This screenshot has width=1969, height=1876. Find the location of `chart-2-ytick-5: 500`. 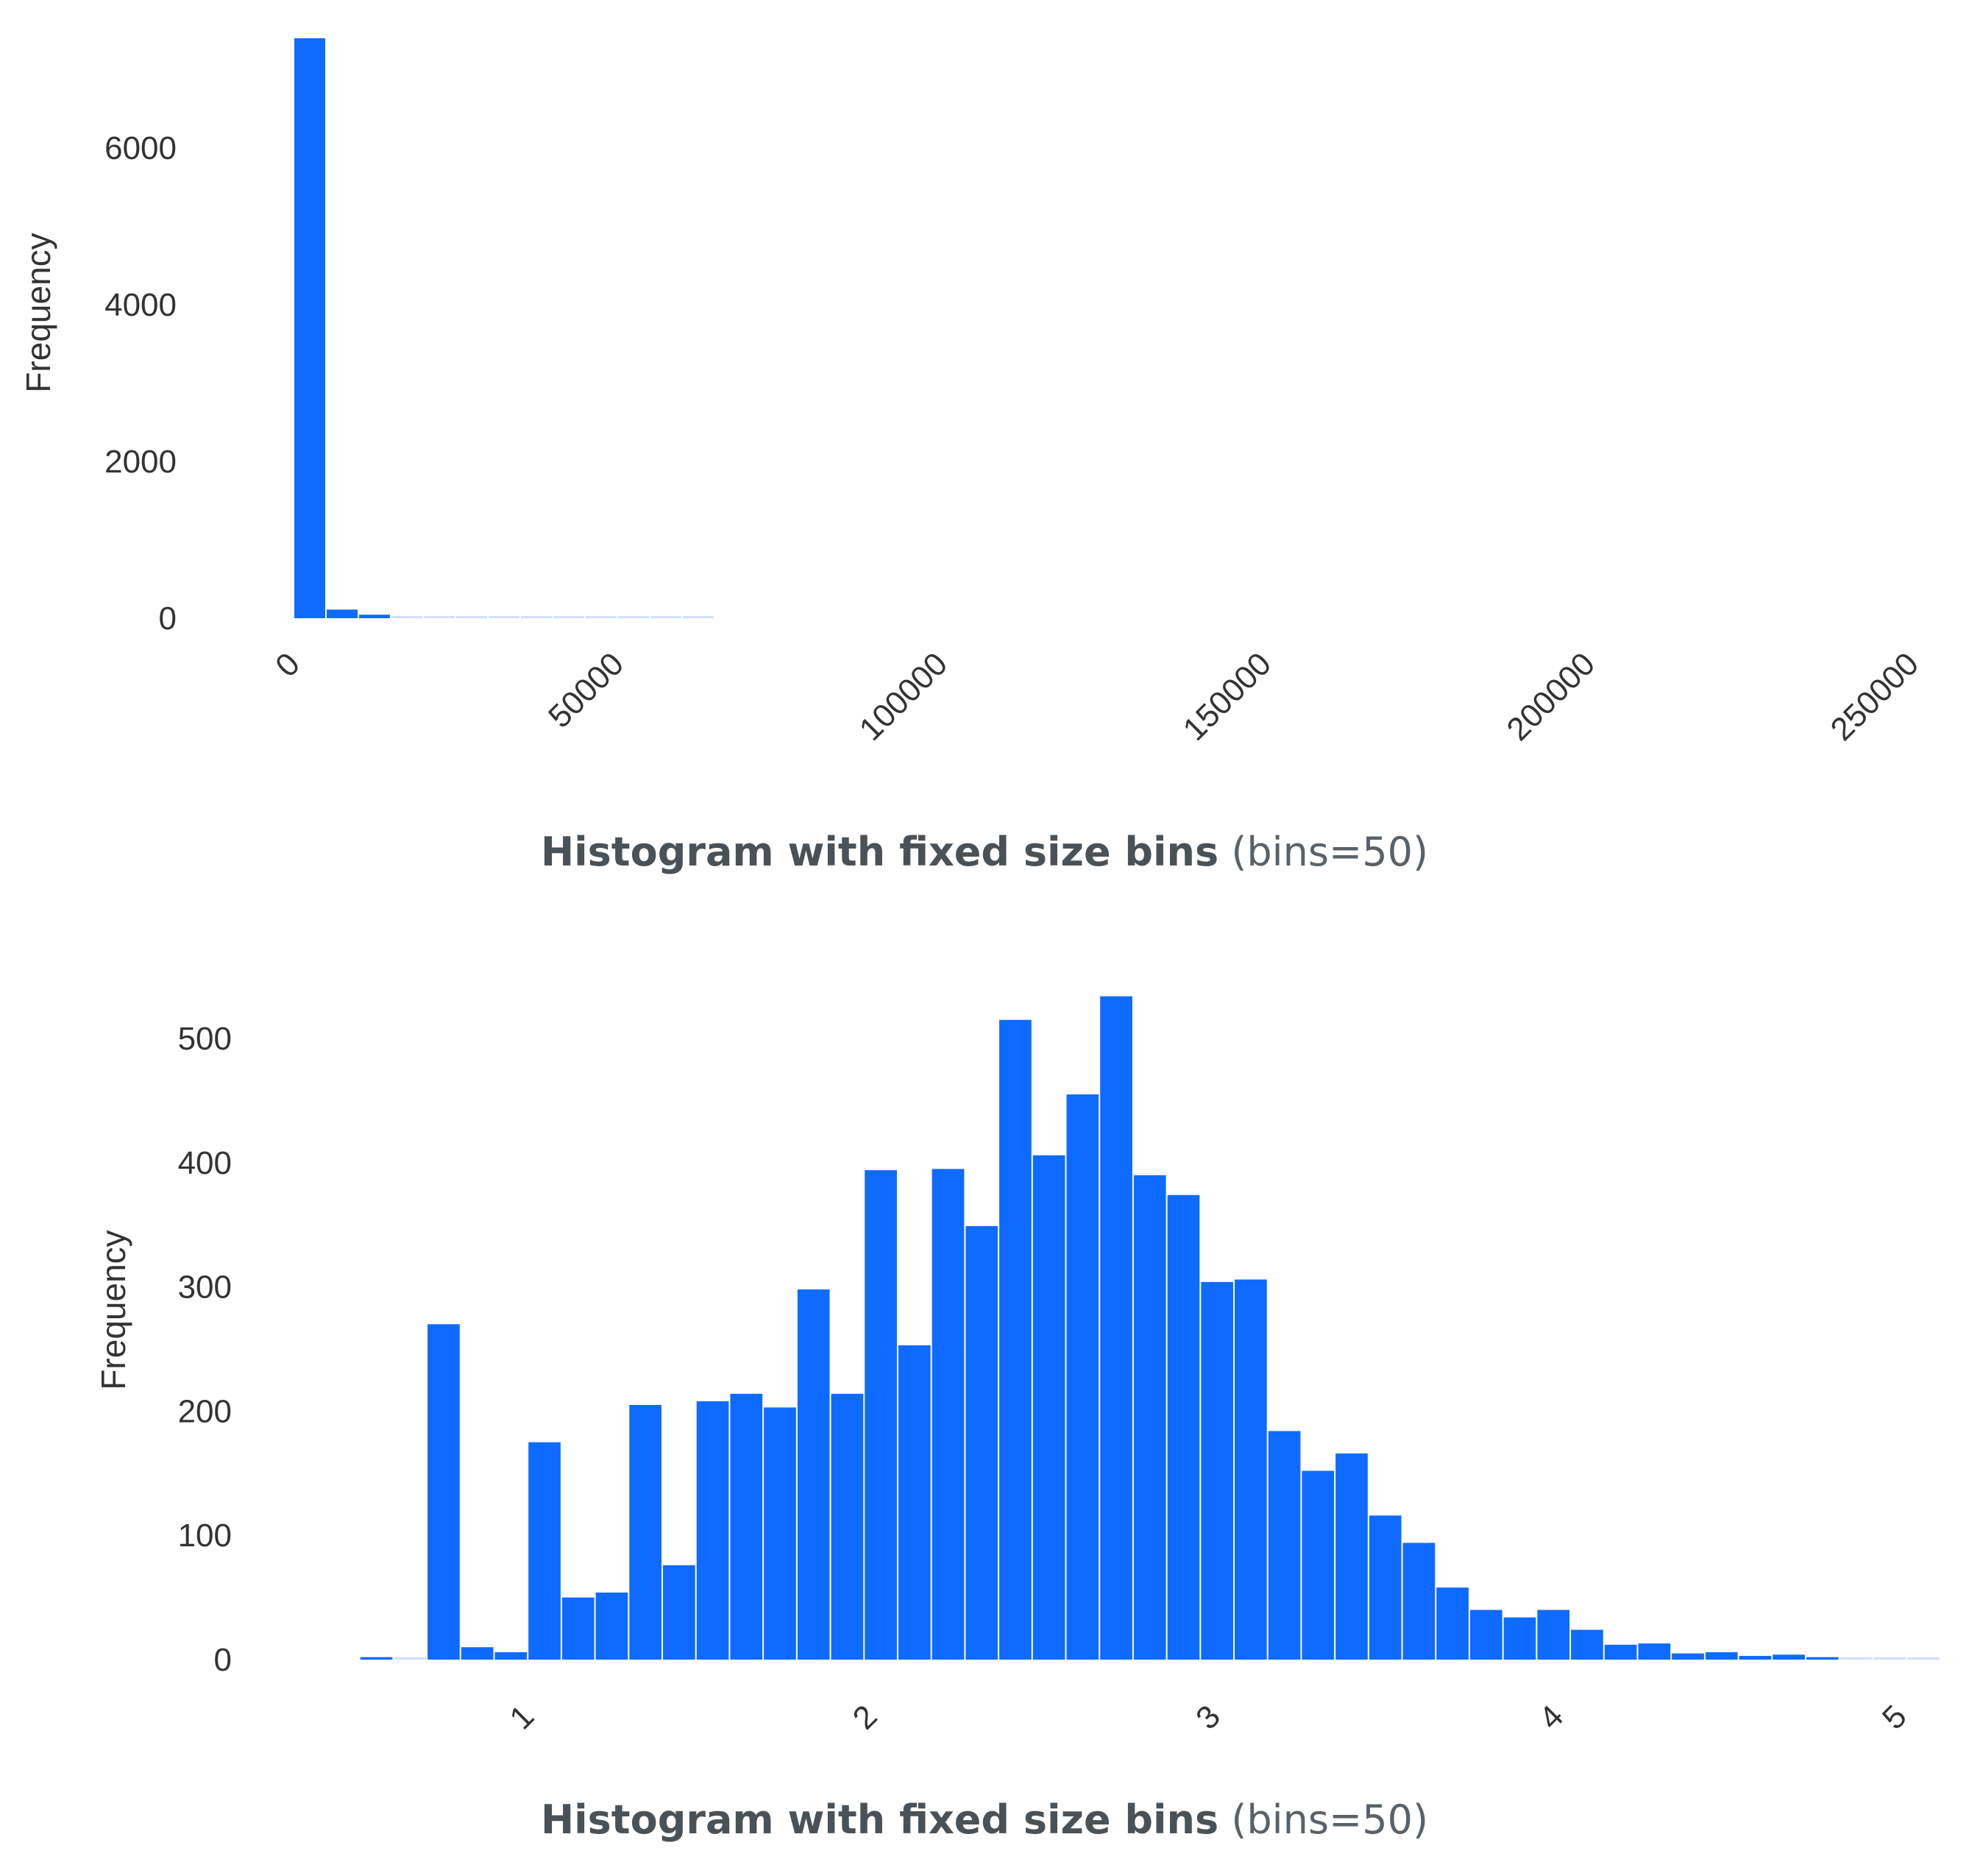

chart-2-ytick-5: 500 is located at coordinates (205, 1039).